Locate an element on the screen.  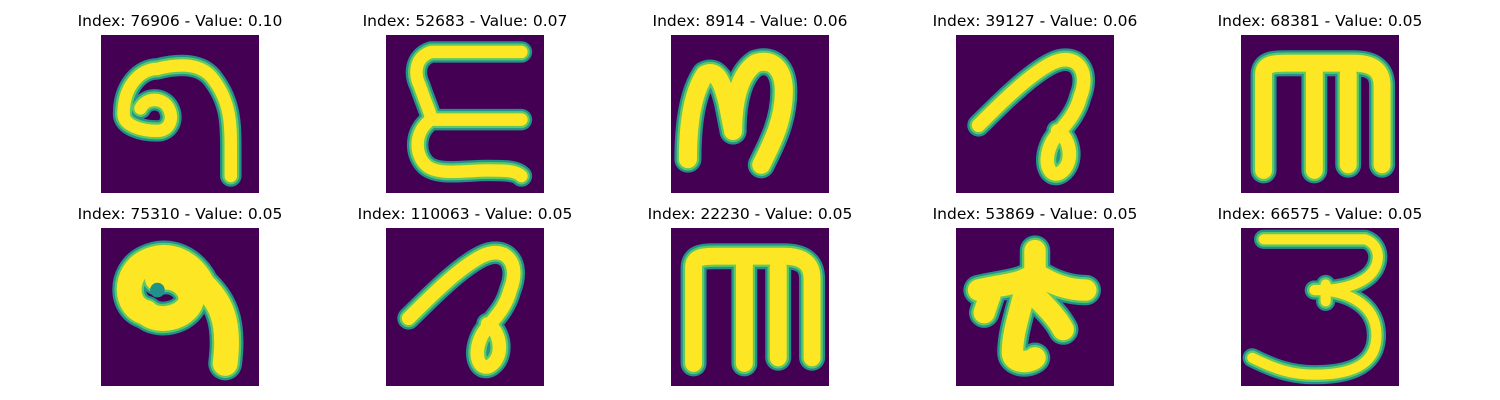
panel-title: Index: 22230 - Value: 0.05 is located at coordinates (750, 214).